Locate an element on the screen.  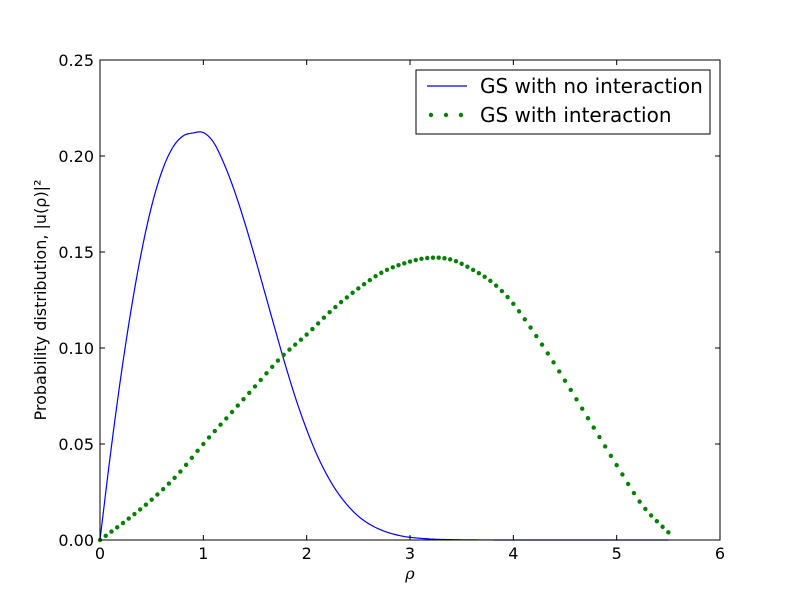
x-tick-label: 4 is located at coordinates (513, 553).